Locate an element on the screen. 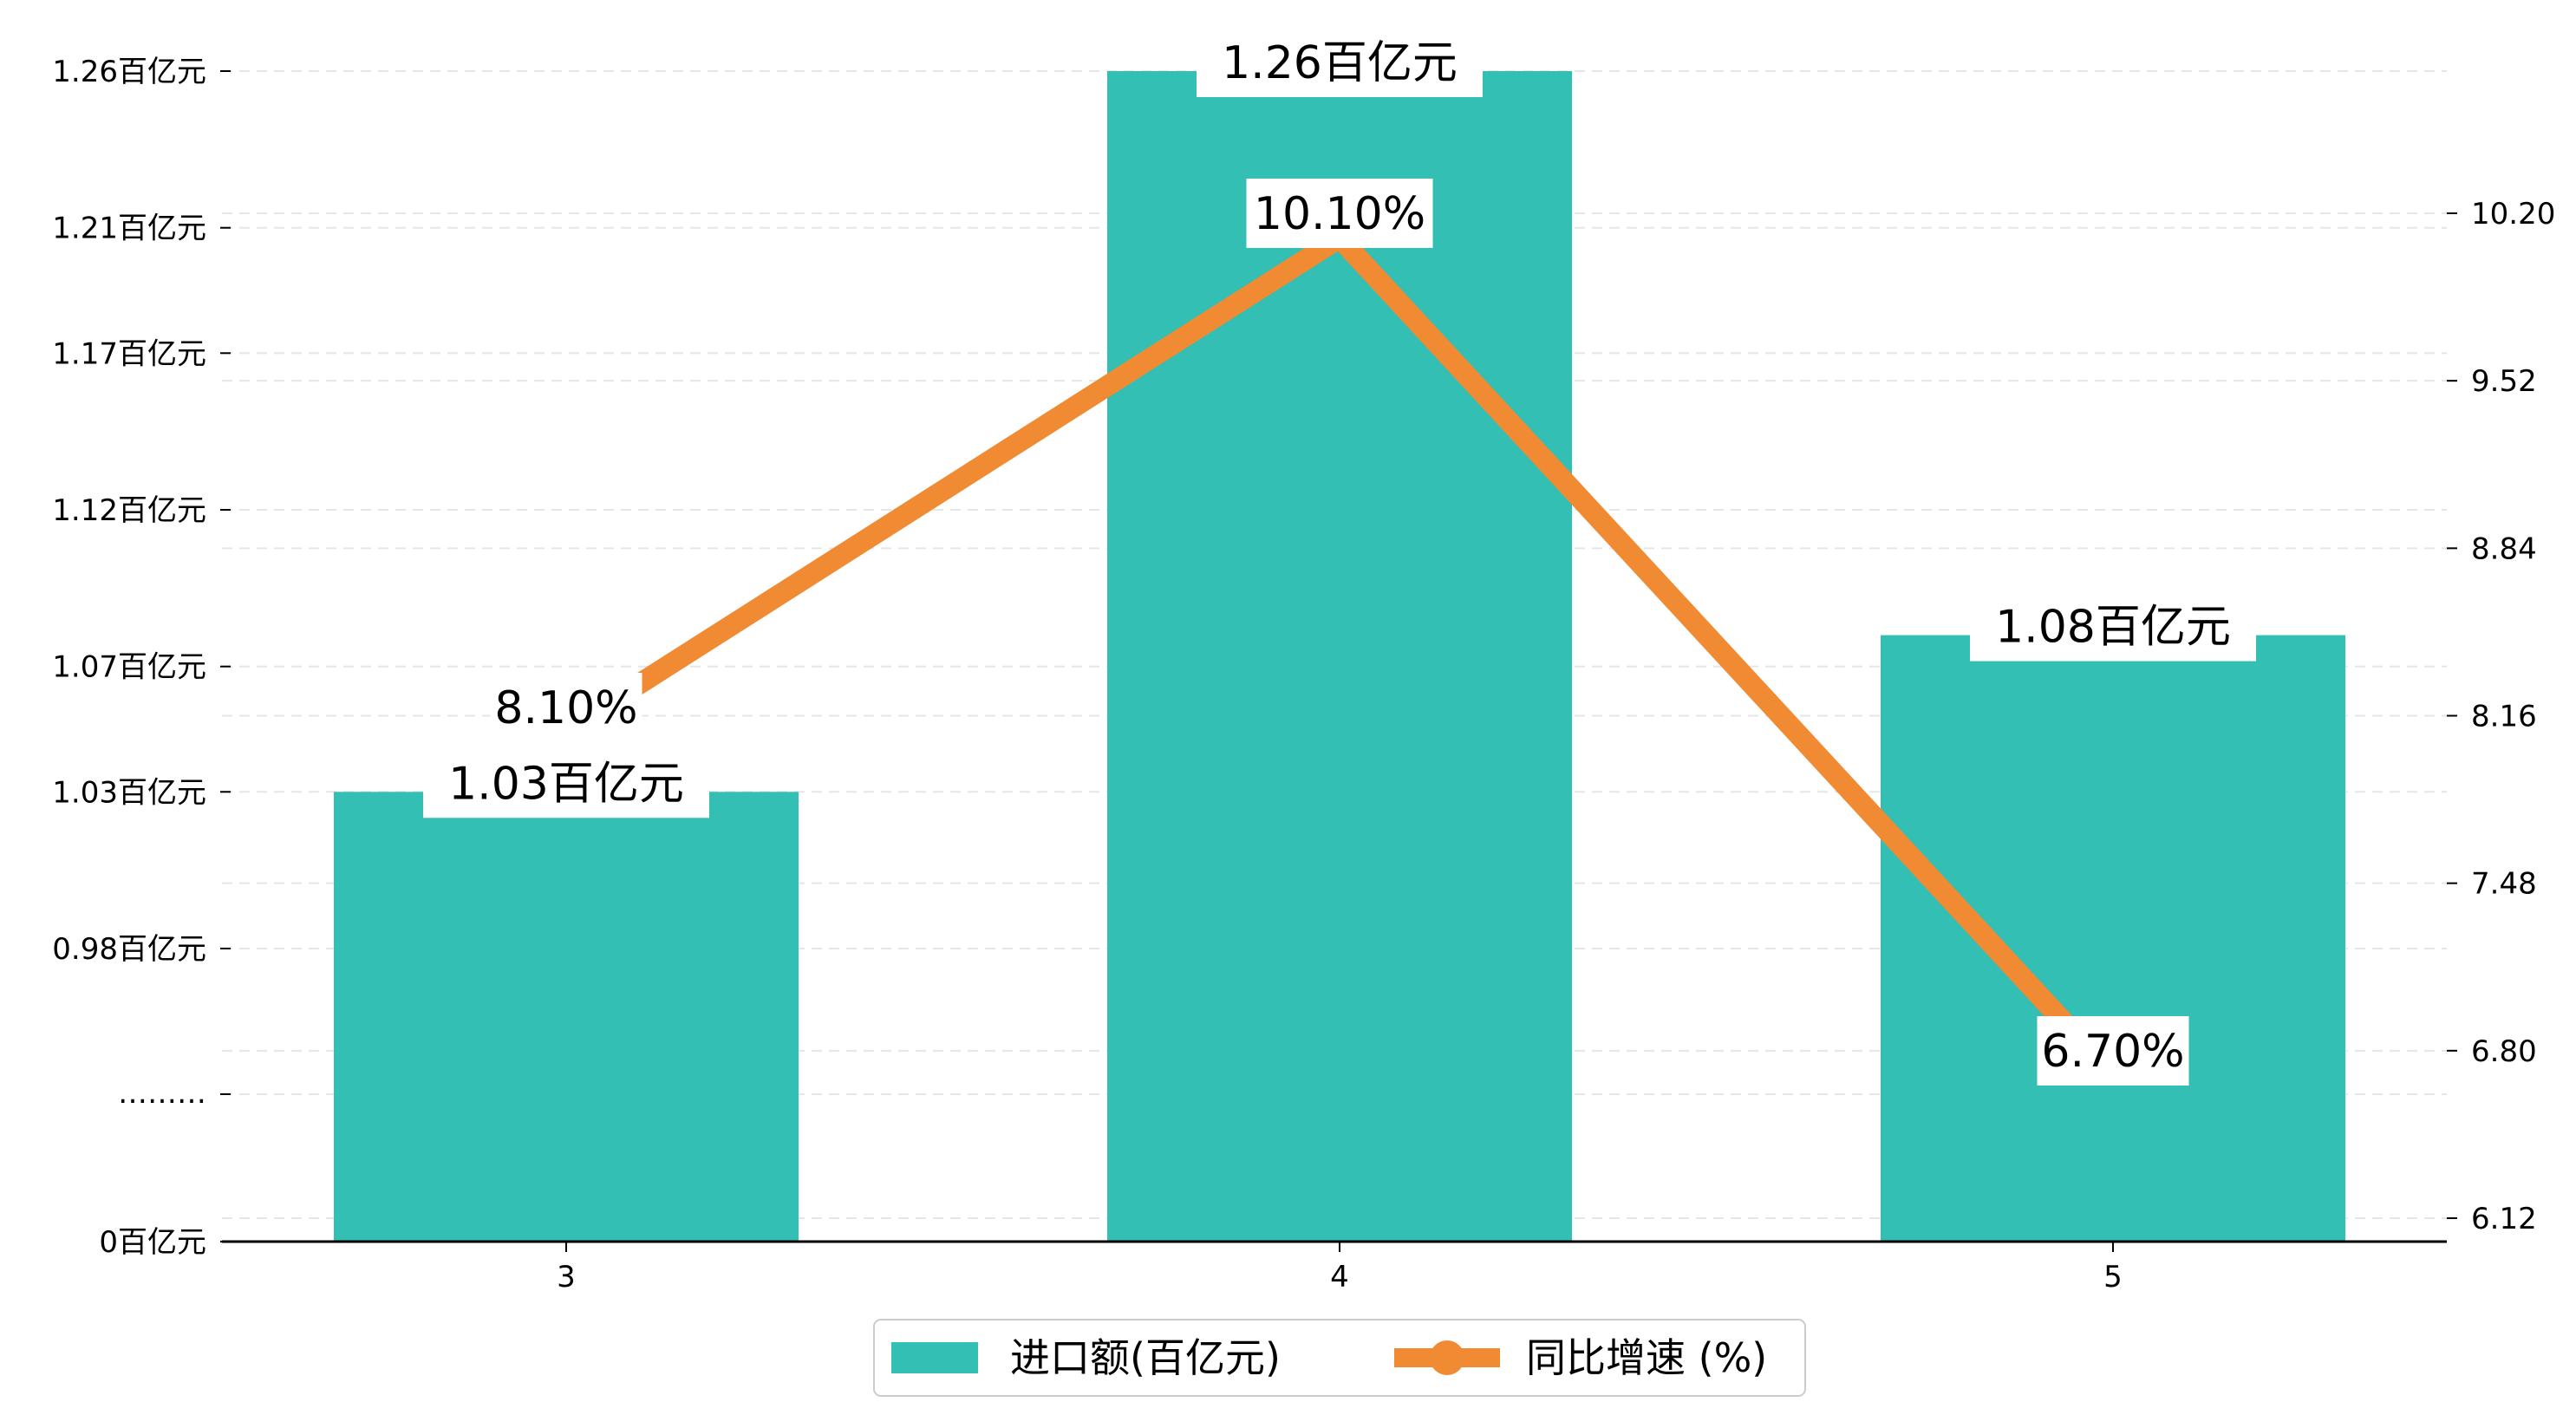 This screenshot has width=2576, height=1415. x-tick-label: 4 is located at coordinates (1340, 1277).